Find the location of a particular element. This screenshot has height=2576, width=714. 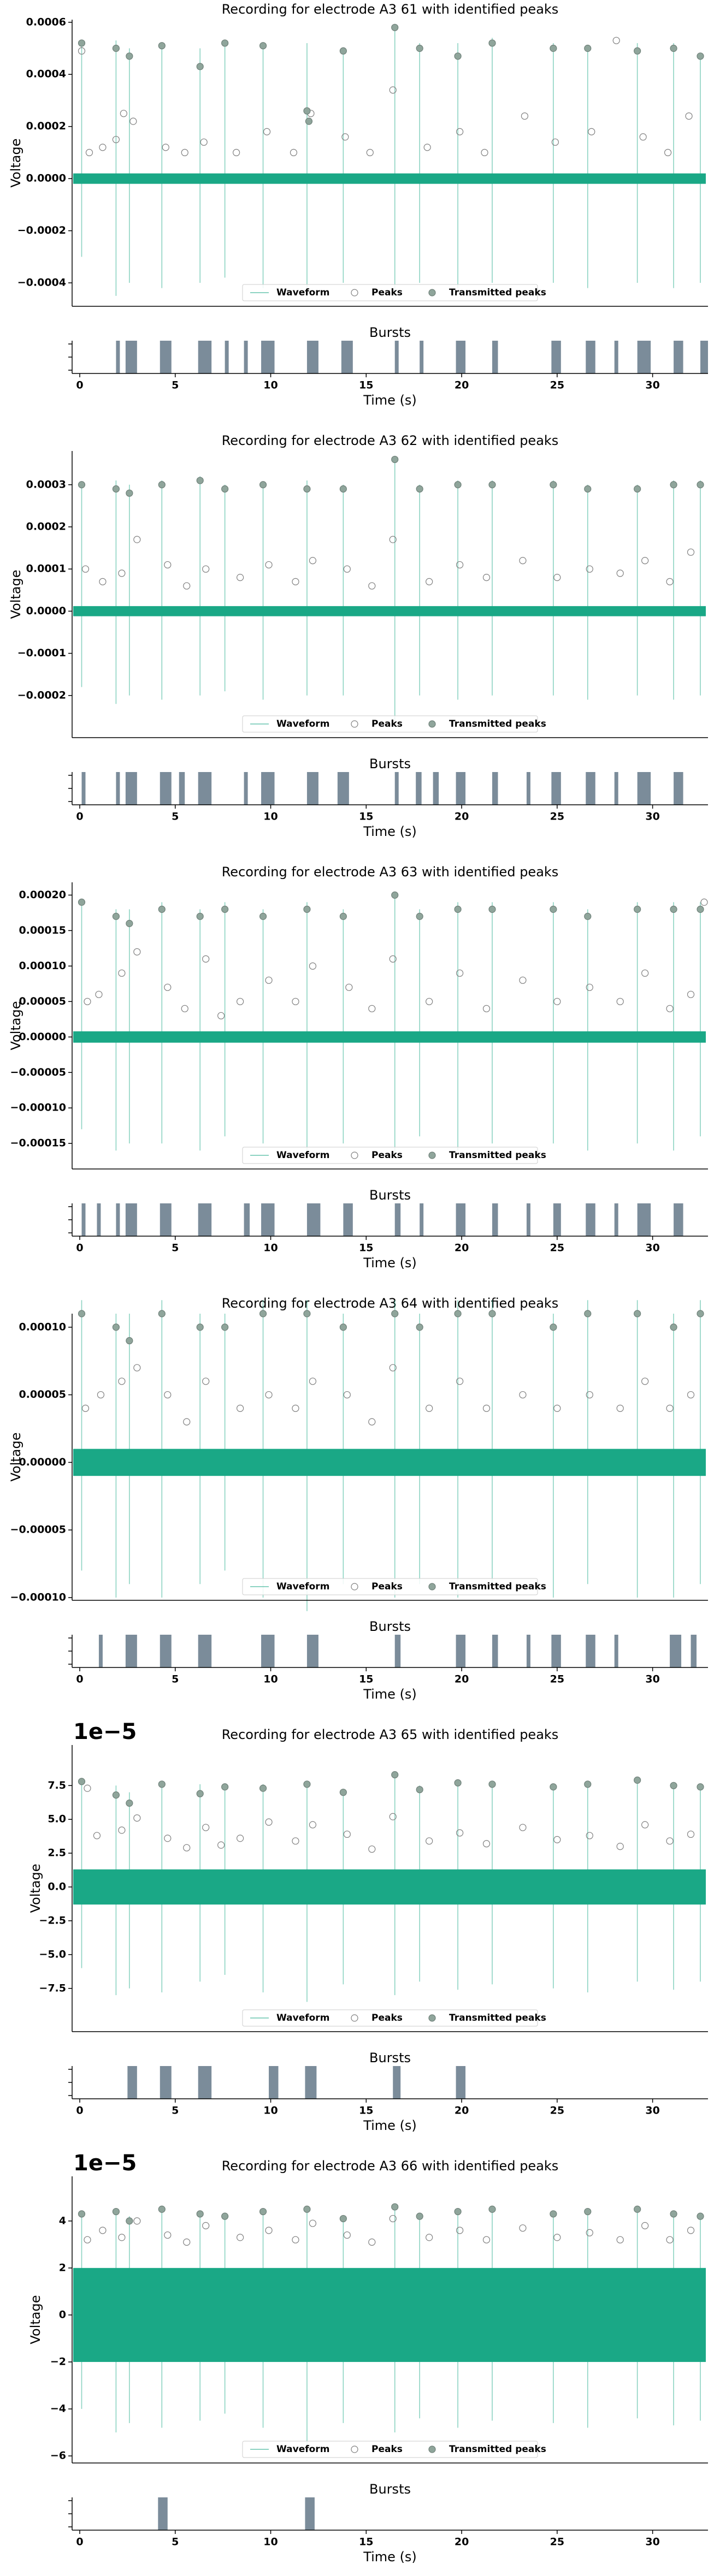

y-tick-label: 0.00010 is located at coordinates (42, 966).